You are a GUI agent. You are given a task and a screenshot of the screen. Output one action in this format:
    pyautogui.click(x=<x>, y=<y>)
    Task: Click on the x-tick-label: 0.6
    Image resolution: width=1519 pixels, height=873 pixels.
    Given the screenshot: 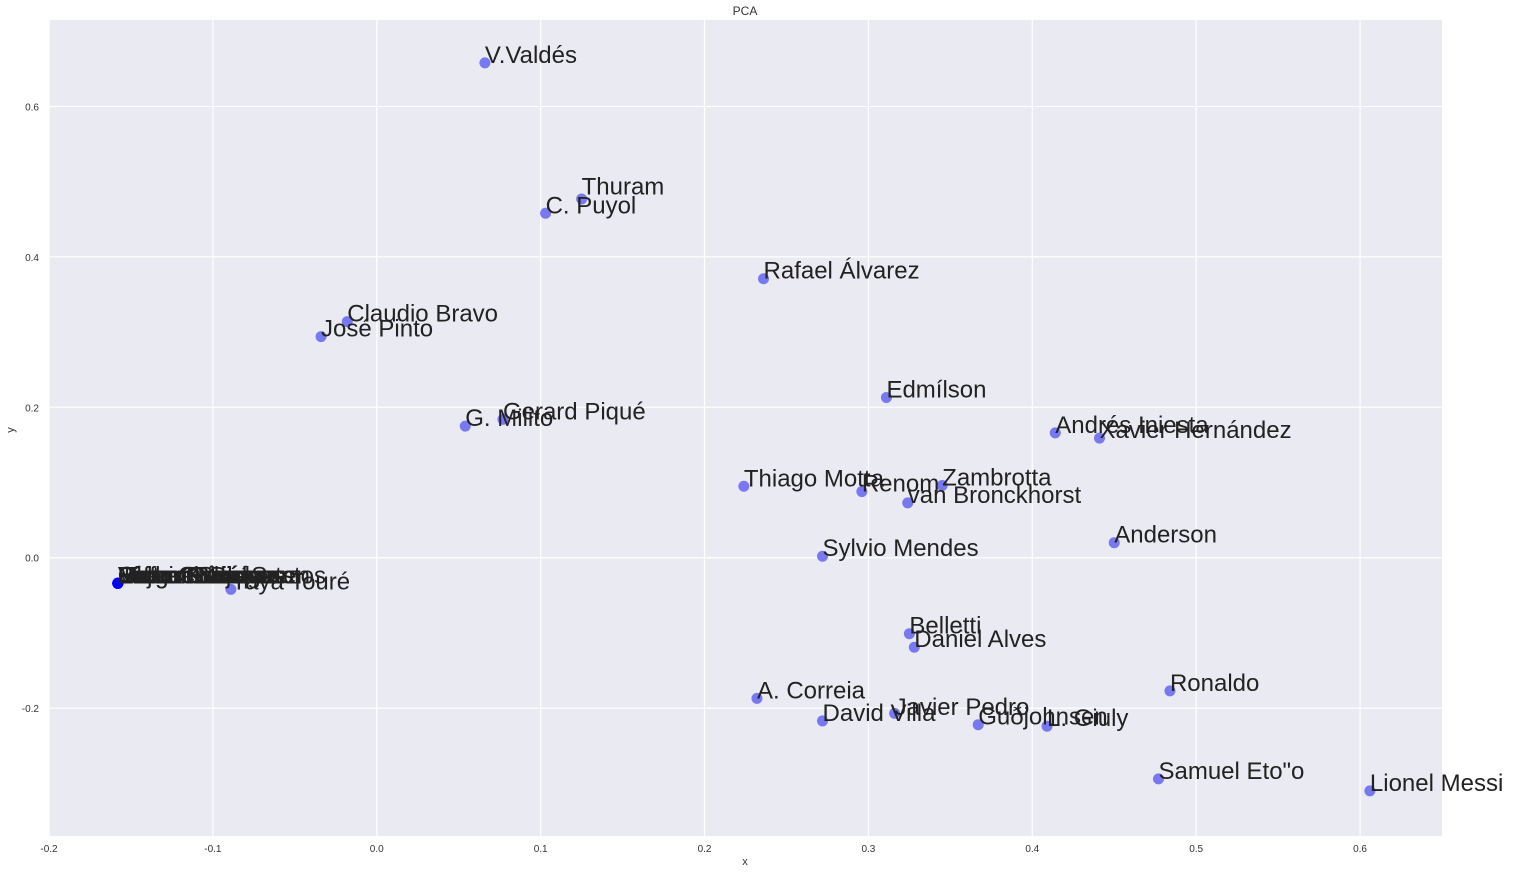 What is the action you would take?
    pyautogui.click(x=1360, y=849)
    